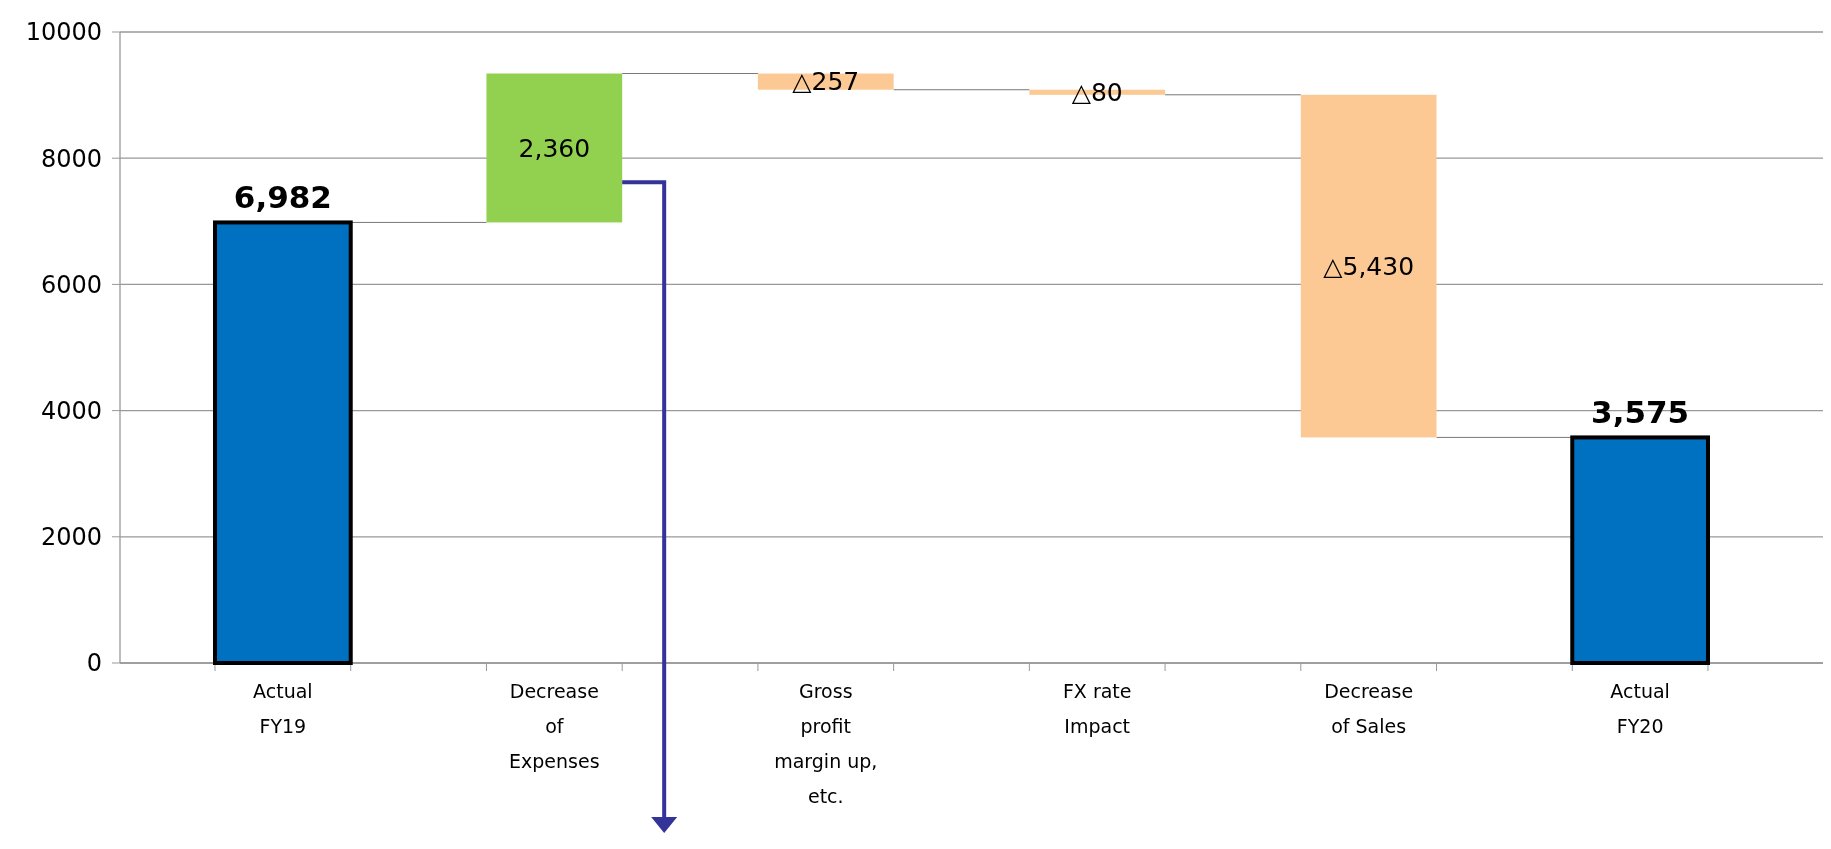  Describe the element at coordinates (1369, 708) in the screenshot. I see `x-tick-label: Decrease of Sales` at that location.